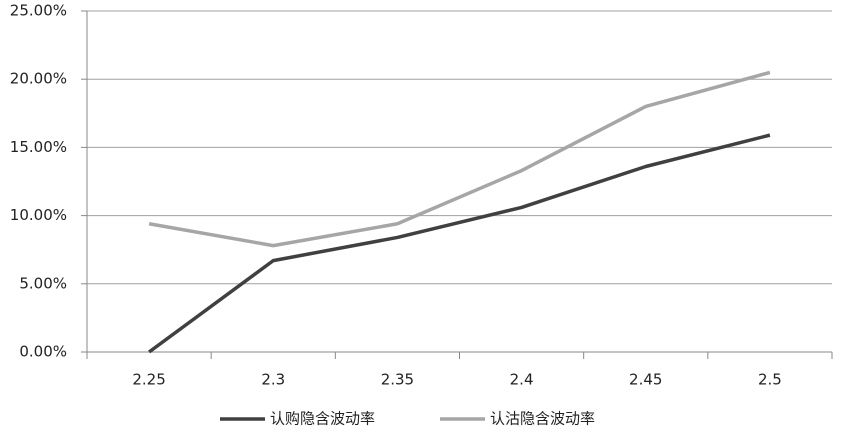 This screenshot has width=843, height=441. Describe the element at coordinates (38, 79) in the screenshot. I see `y-tick-label: 20.00%` at that location.